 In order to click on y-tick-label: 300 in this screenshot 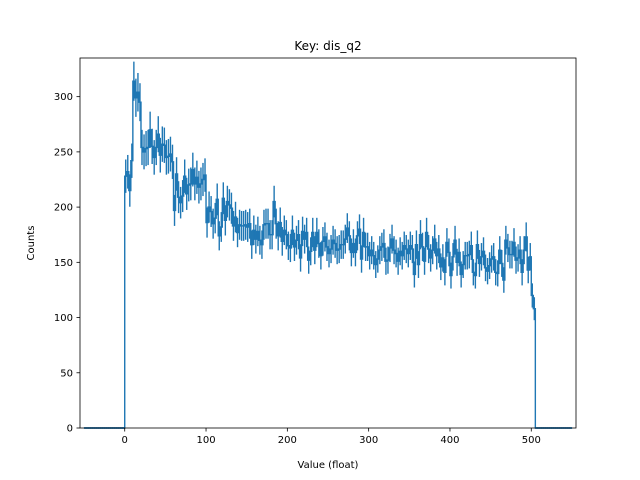, I will do `click(63, 97)`.